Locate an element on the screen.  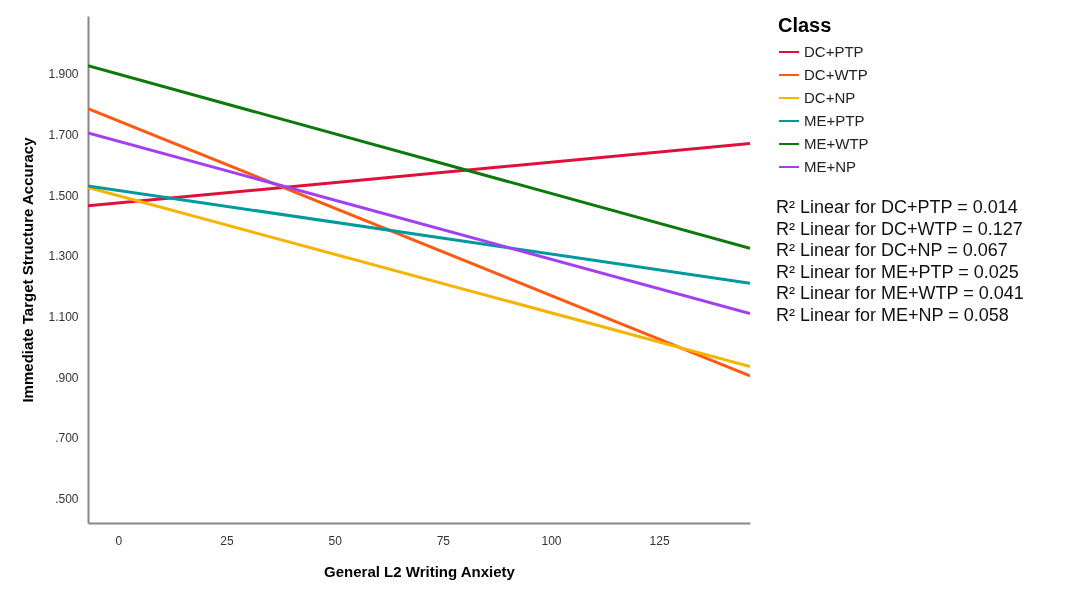
y-axis-title: Immediate Target Structure Accuracy is located at coordinates (28, 269).